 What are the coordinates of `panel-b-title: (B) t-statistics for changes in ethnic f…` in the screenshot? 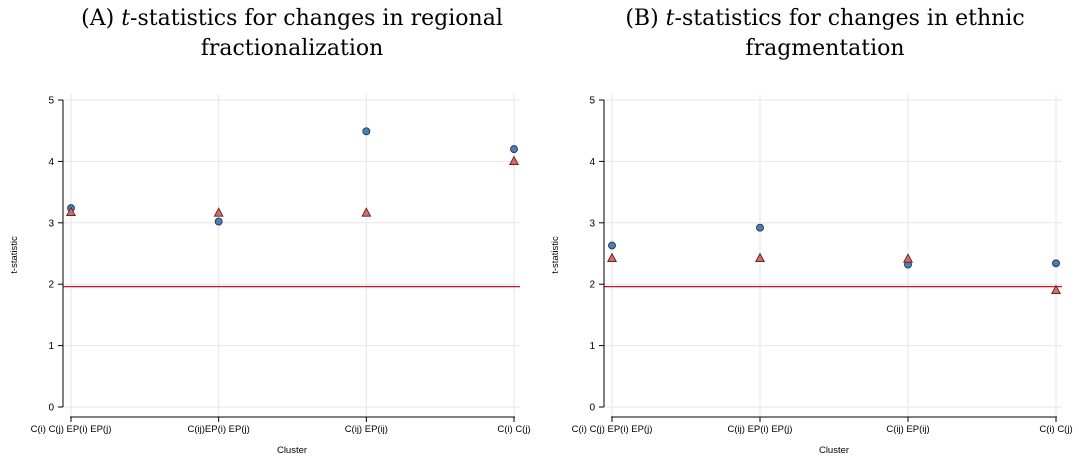 It's located at (825, 34).